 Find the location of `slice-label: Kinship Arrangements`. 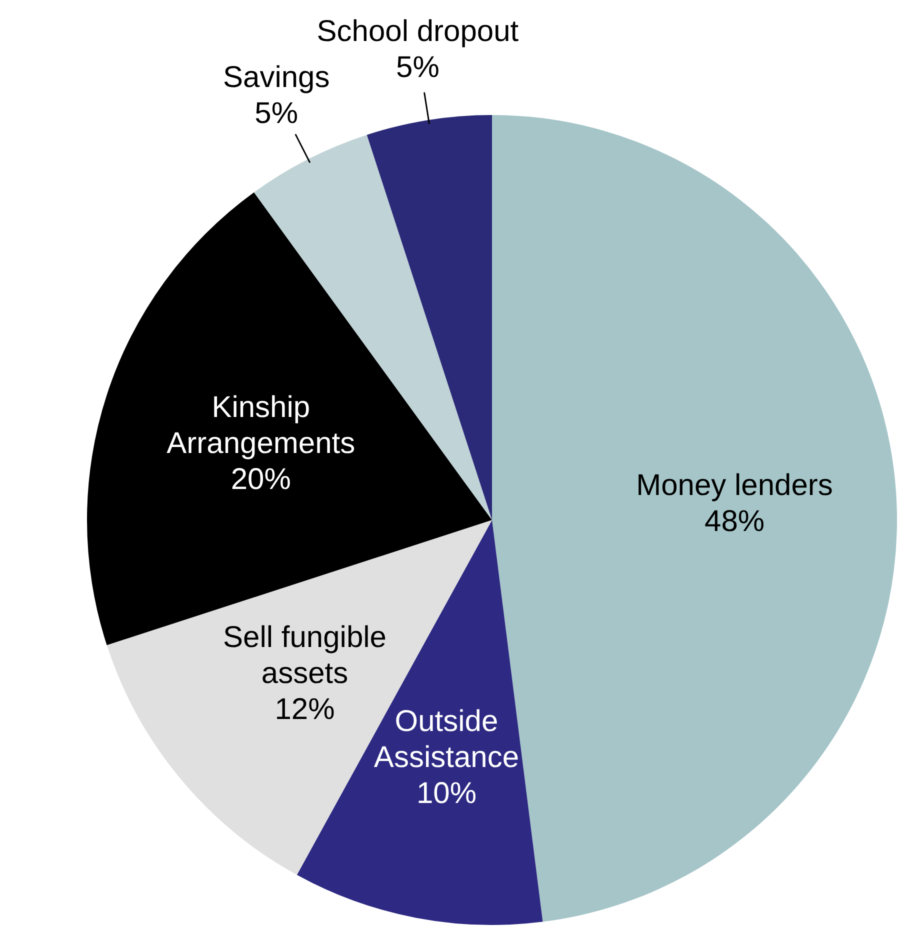

slice-label: Kinship Arrangements is located at coordinates (261, 425).